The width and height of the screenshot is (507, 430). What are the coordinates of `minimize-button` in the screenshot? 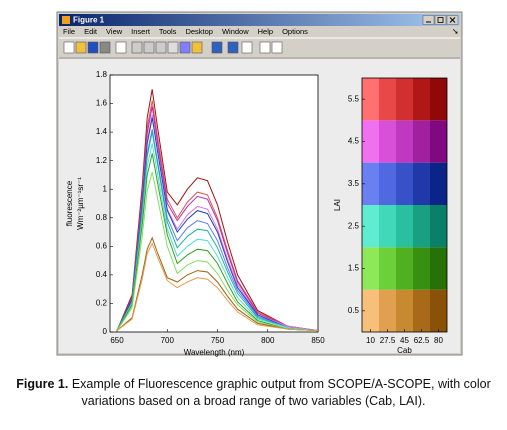 It's located at (428, 20).